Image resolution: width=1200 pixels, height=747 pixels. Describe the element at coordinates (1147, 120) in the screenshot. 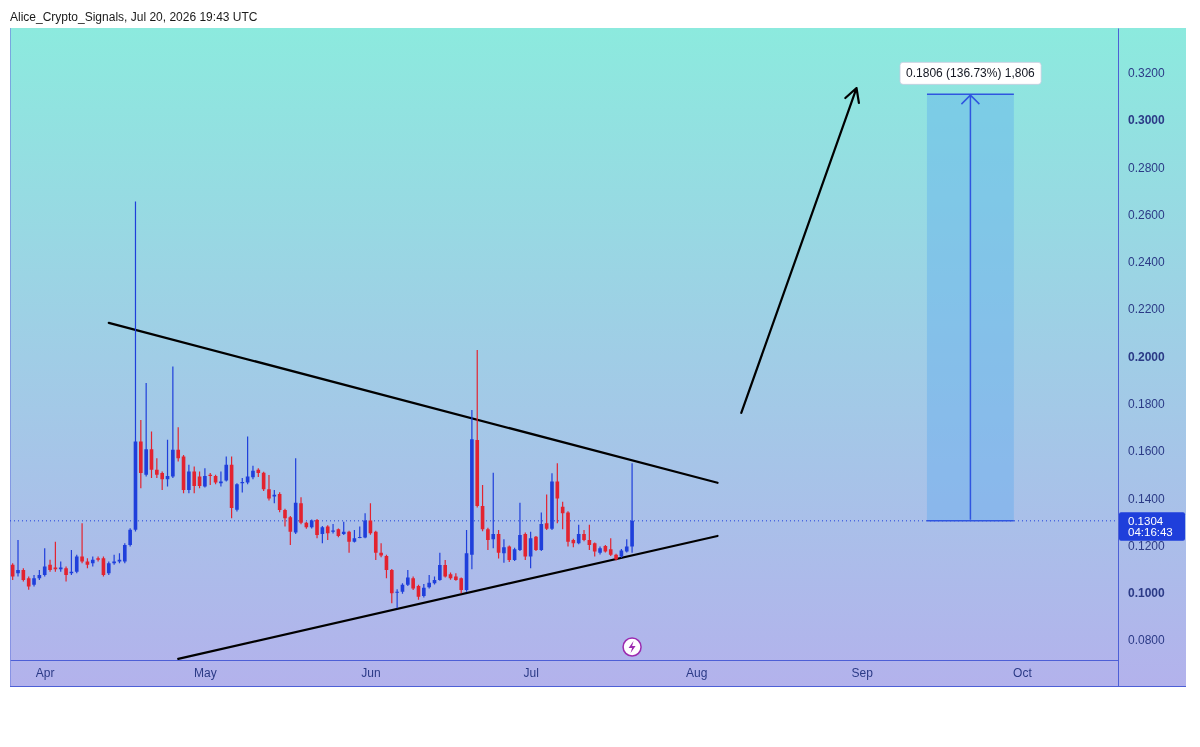

I see `y-tick-label: 0.3000` at that location.